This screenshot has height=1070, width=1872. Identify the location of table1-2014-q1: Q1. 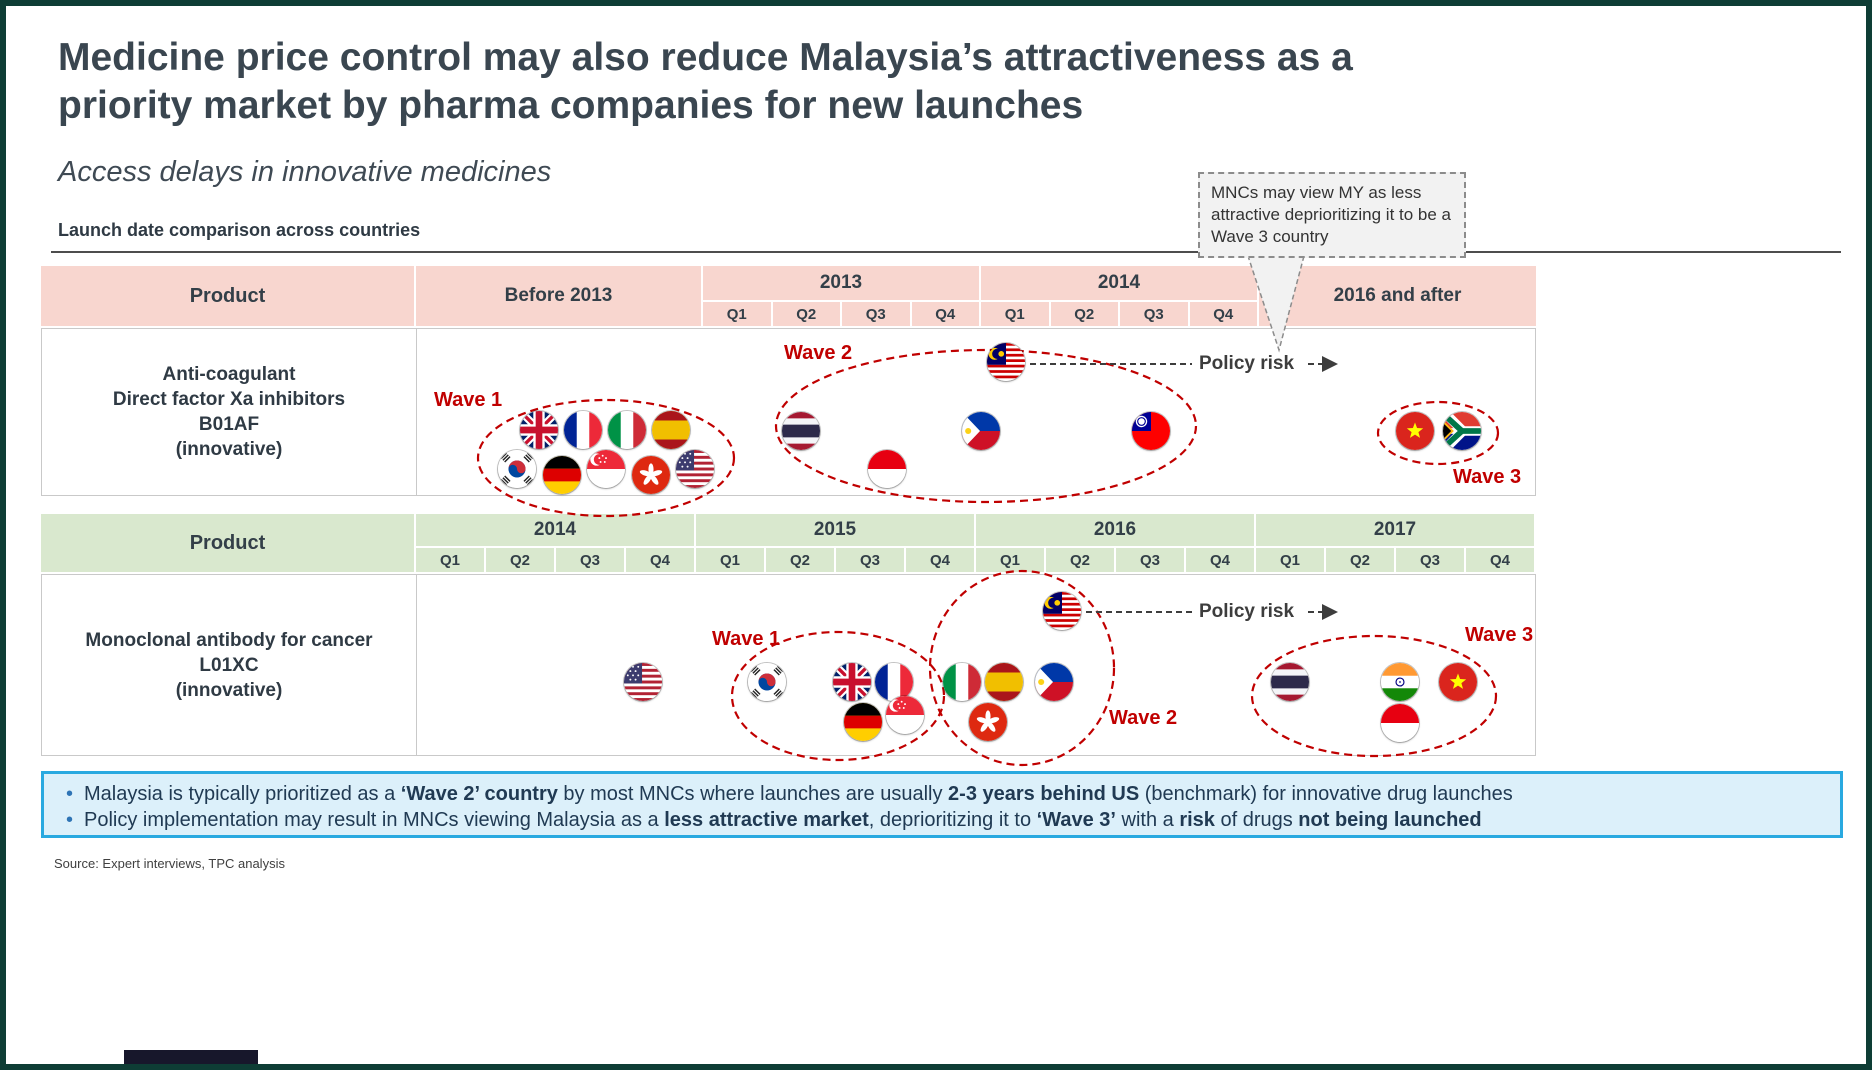
(1015, 314).